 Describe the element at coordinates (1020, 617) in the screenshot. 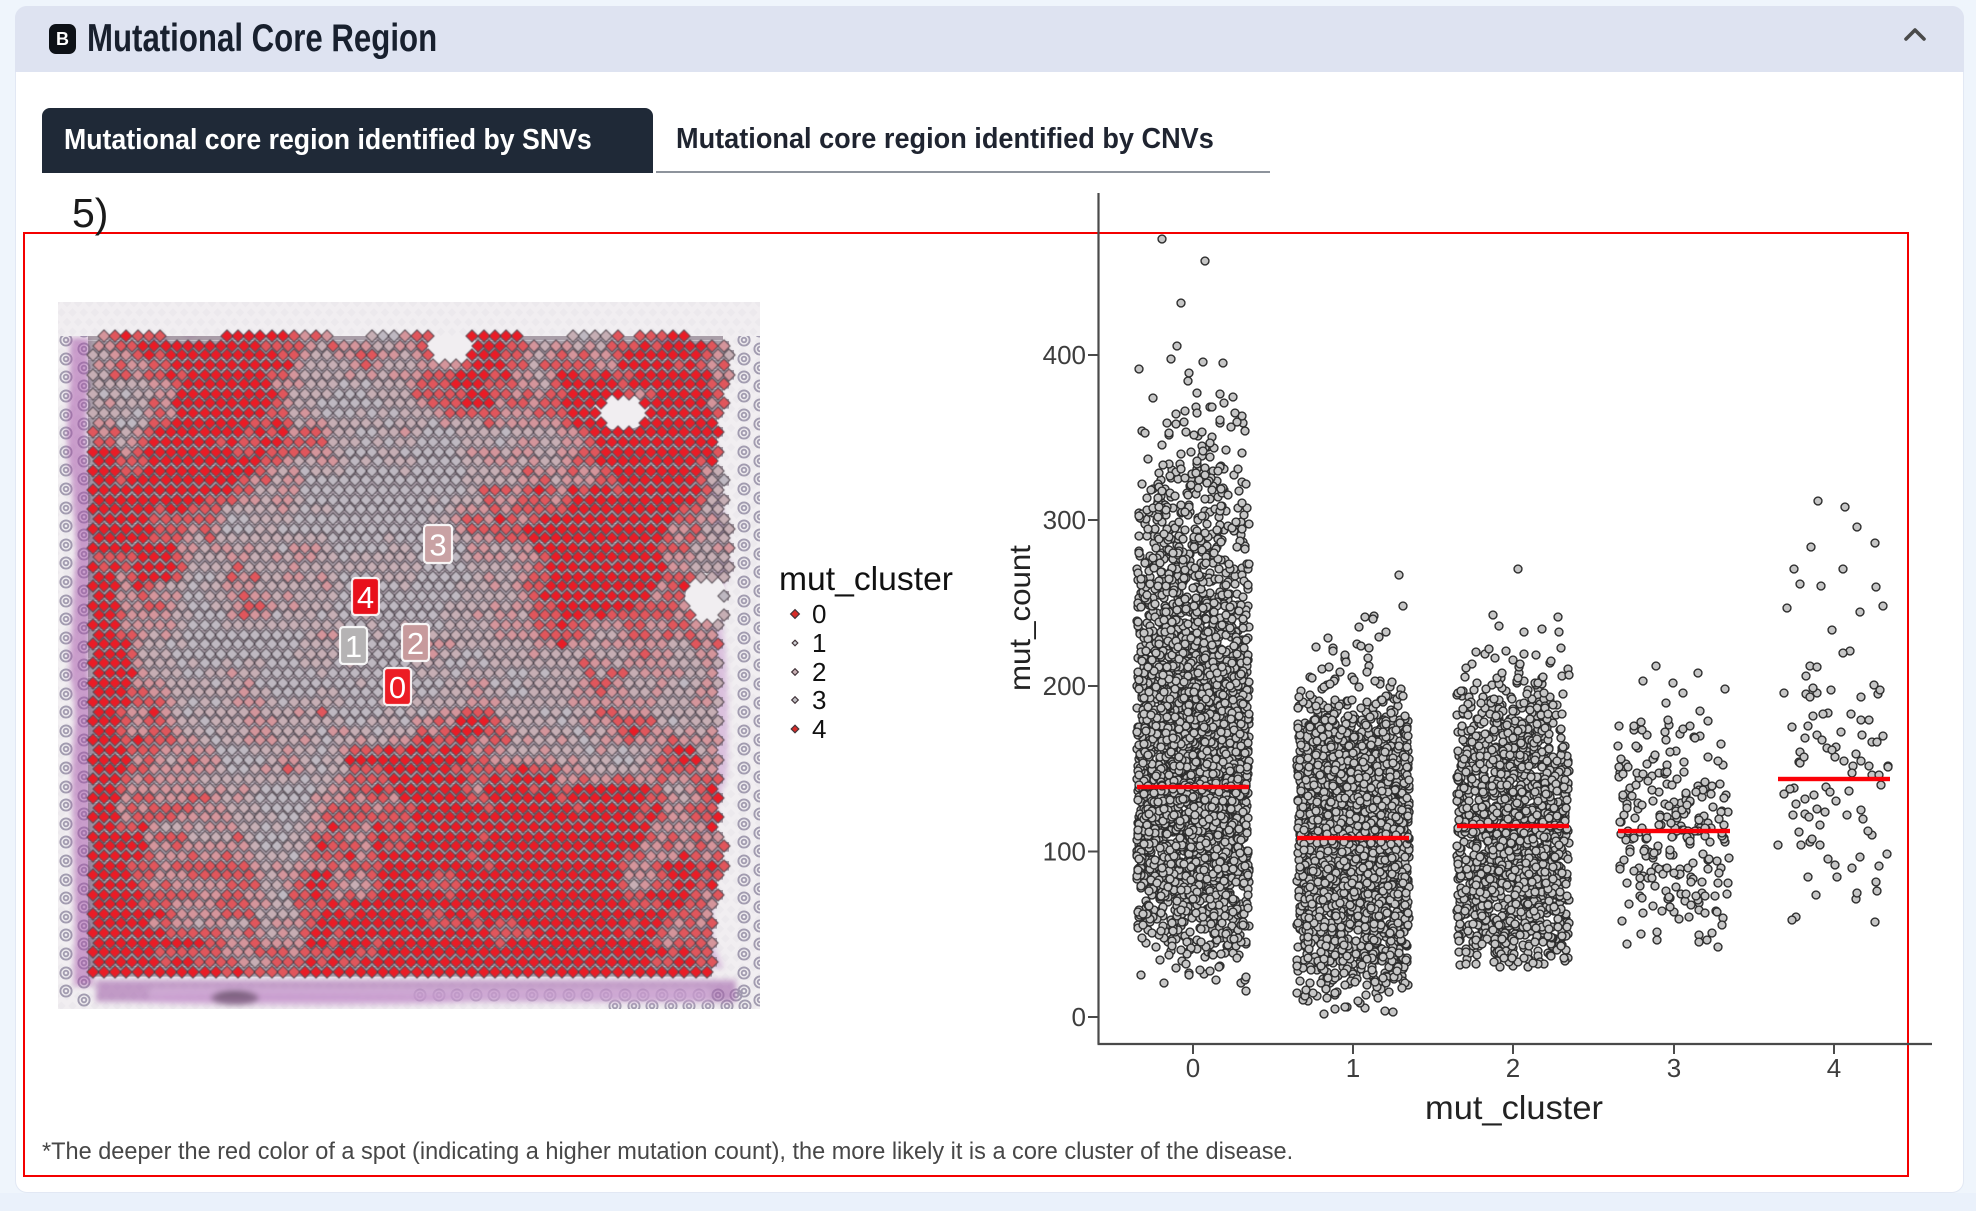

I see `svg-text: mut_count` at that location.